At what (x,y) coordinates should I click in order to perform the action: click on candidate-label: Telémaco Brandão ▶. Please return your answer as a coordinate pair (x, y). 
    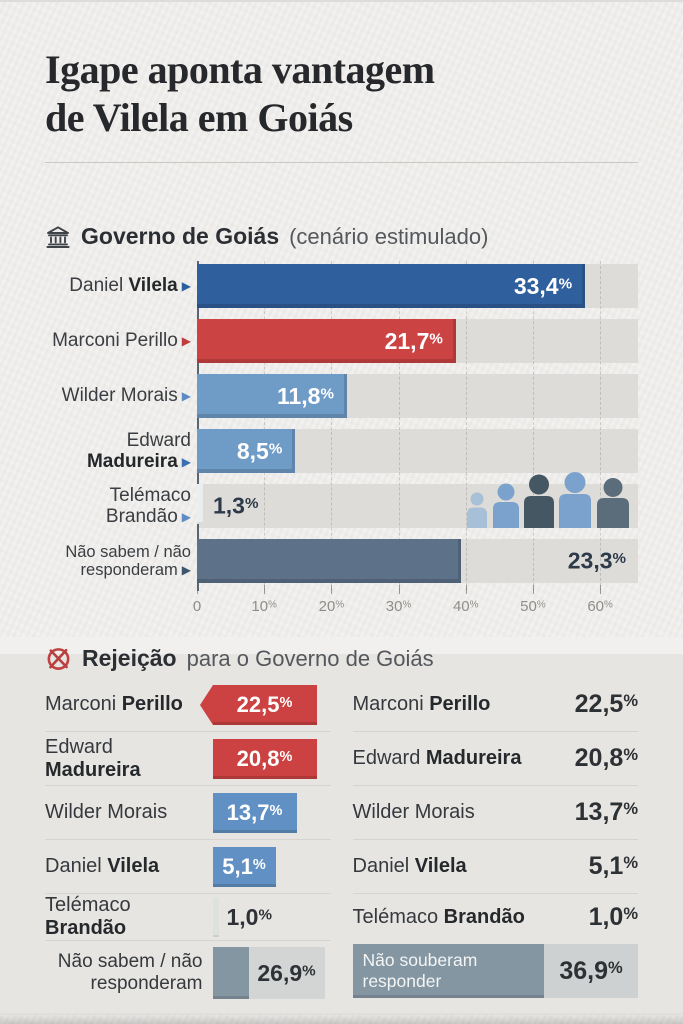
    Looking at the image, I should click on (118, 506).